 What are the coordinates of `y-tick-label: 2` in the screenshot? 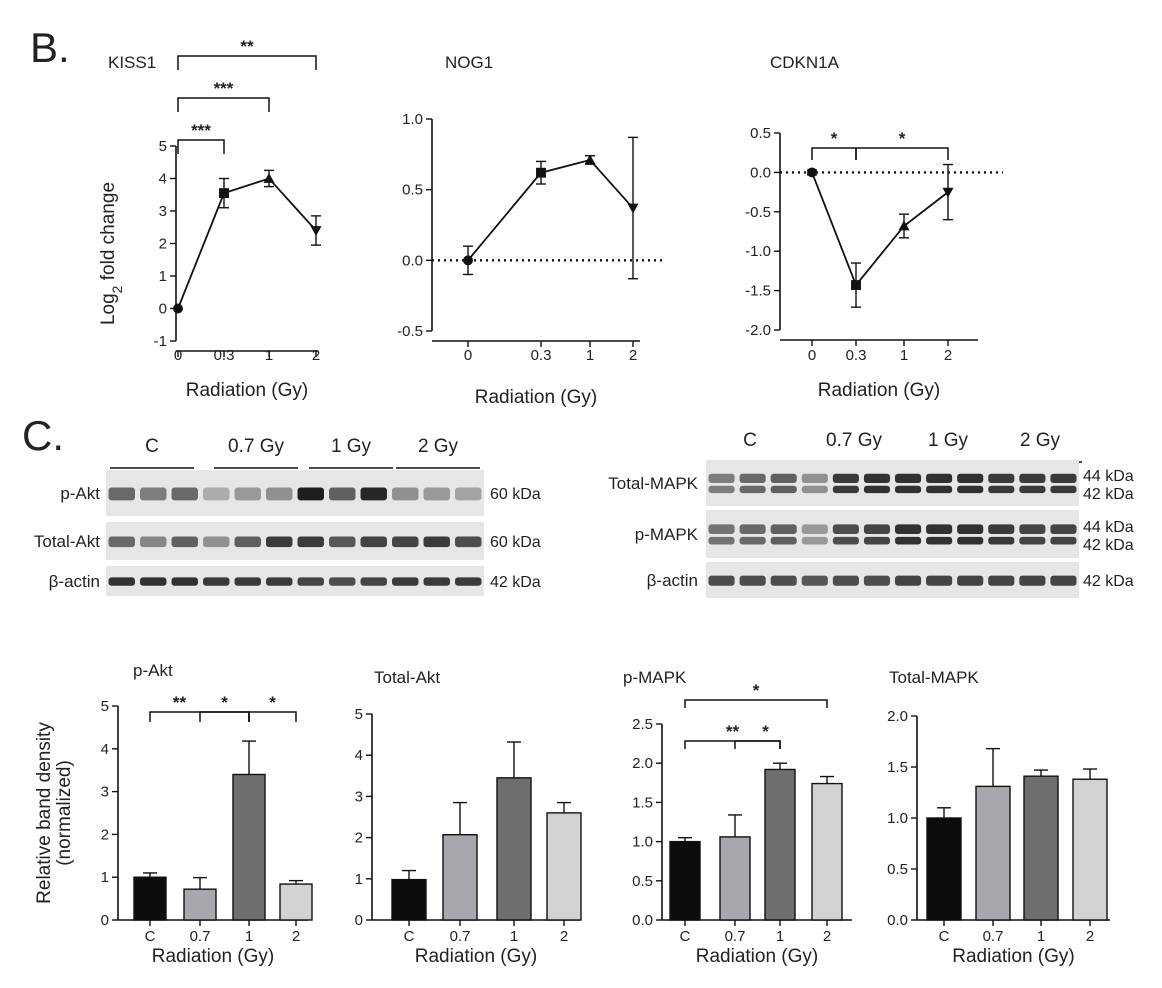 It's located at (359, 838).